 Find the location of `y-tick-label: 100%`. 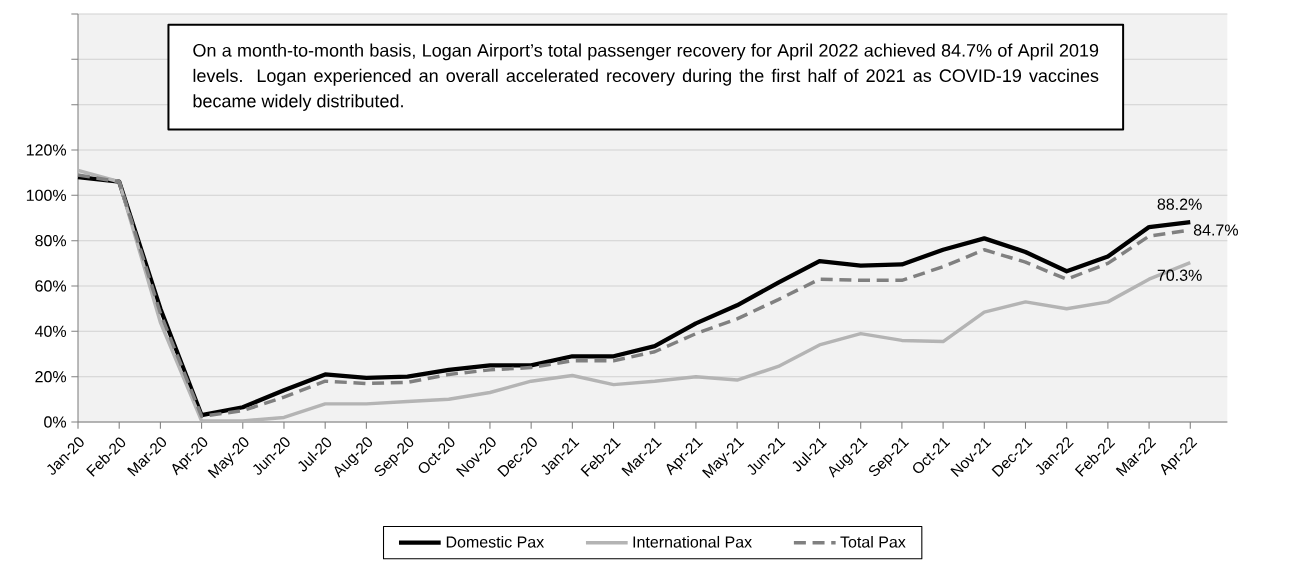

y-tick-label: 100% is located at coordinates (46, 195).